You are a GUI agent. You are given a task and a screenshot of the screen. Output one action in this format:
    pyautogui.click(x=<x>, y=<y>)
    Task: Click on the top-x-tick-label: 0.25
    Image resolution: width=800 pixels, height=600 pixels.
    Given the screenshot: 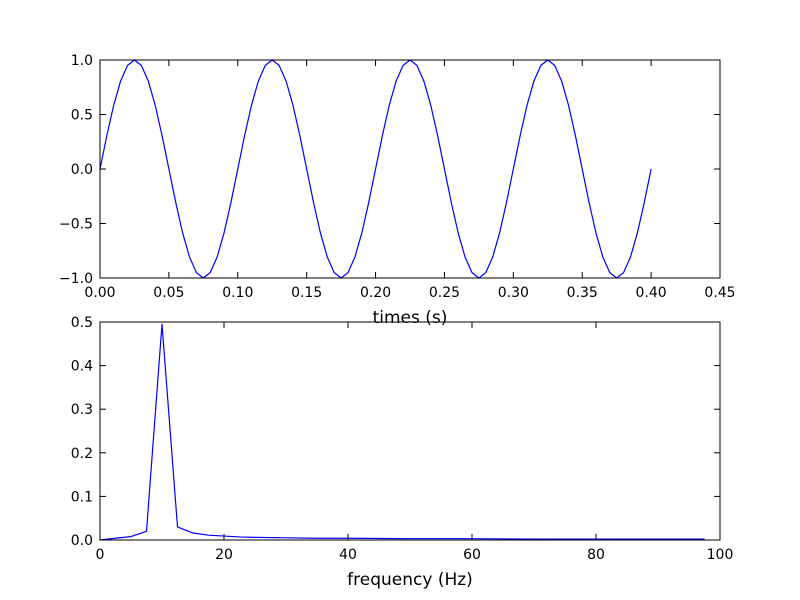 What is the action you would take?
    pyautogui.click(x=444, y=293)
    